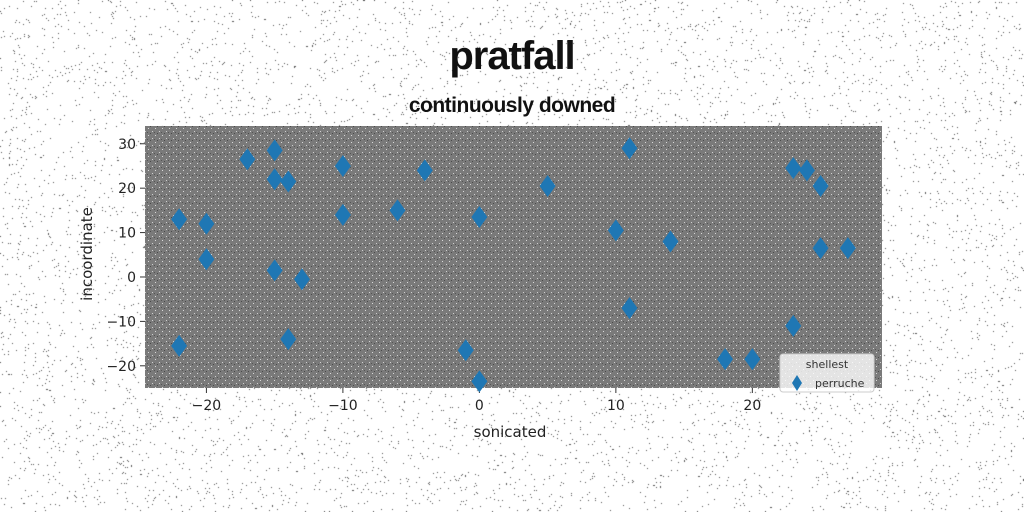 This screenshot has height=512, width=1024. What do you see at coordinates (121, 367) in the screenshot?
I see `y-tick-label: −20` at bounding box center [121, 367].